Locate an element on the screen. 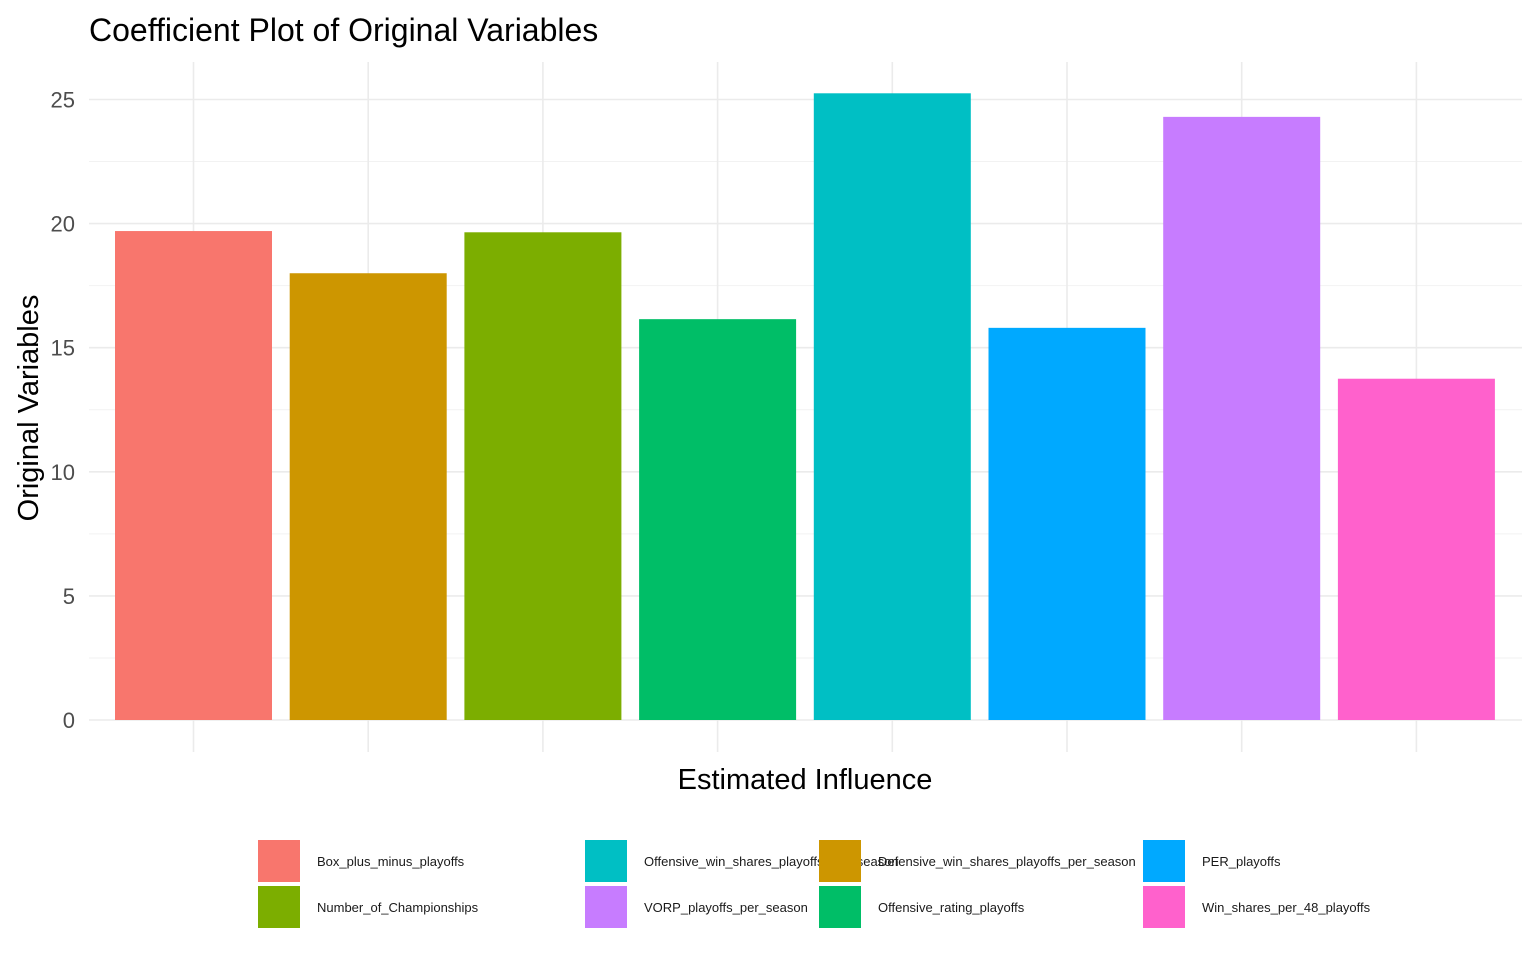 The width and height of the screenshot is (1536, 960). bar-per-playoffs is located at coordinates (1067, 523).